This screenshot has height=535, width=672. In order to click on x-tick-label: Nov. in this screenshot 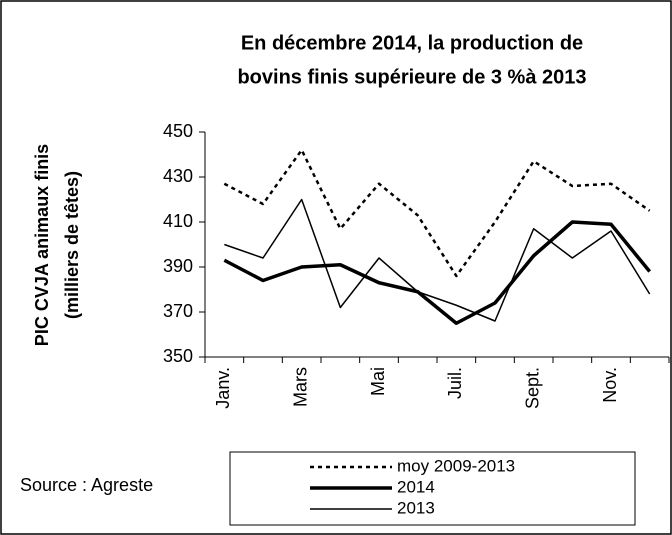, I will do `click(610, 385)`.